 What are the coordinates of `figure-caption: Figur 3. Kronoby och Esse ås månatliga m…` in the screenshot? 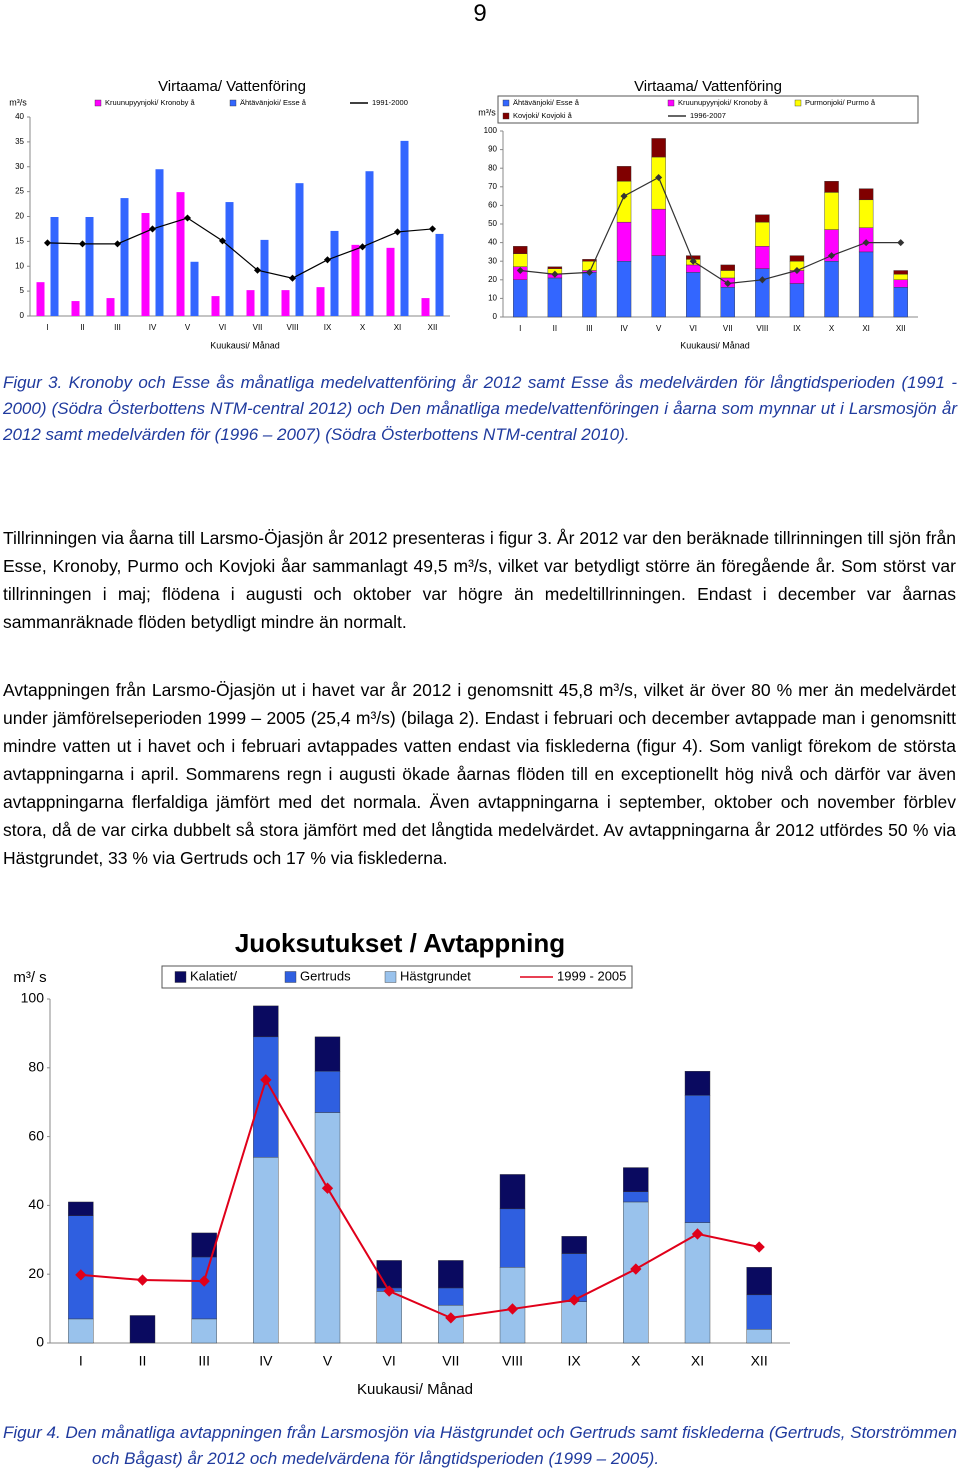 It's located at (480, 408).